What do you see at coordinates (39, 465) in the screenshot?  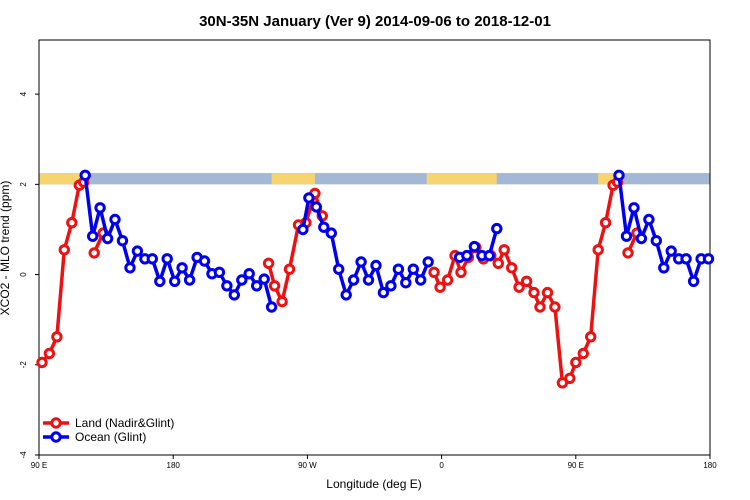 I see `x-tick-label-0: 90 E` at bounding box center [39, 465].